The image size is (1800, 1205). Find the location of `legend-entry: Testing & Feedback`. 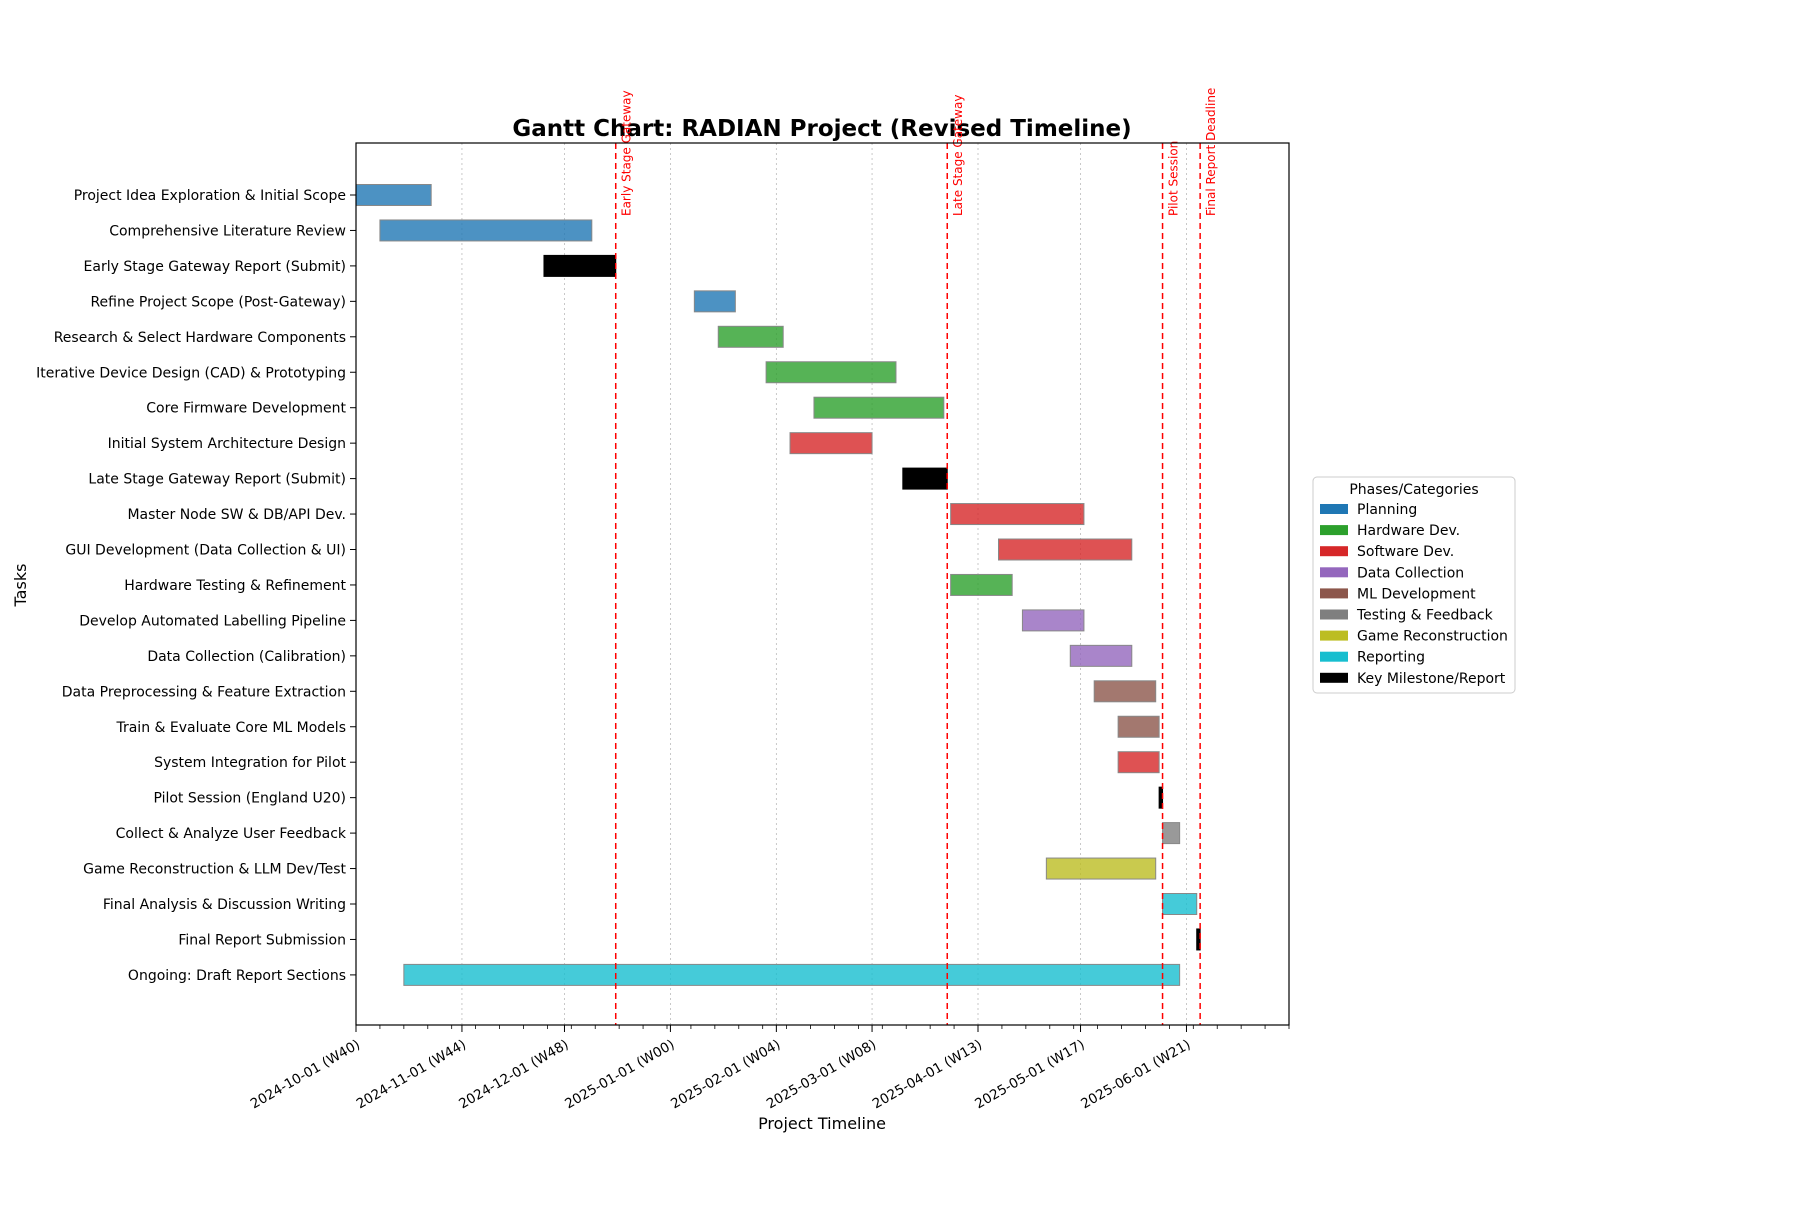

legend-entry: Testing & Feedback is located at coordinates (1425, 616).